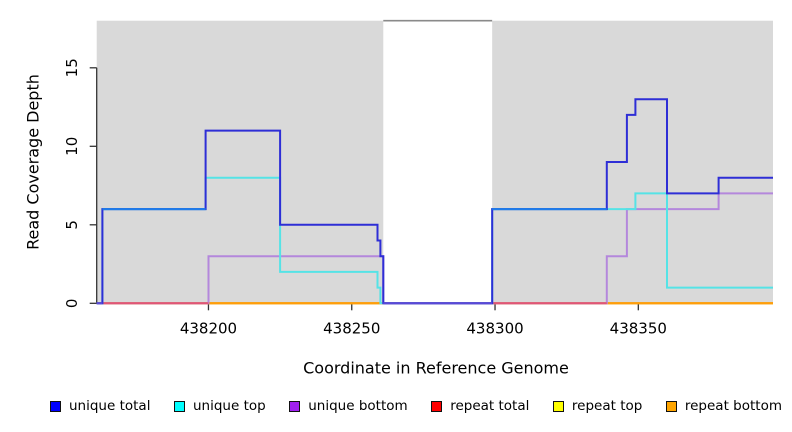 The image size is (792, 432). What do you see at coordinates (638, 328) in the screenshot?
I see `x-tick-label: 438350` at bounding box center [638, 328].